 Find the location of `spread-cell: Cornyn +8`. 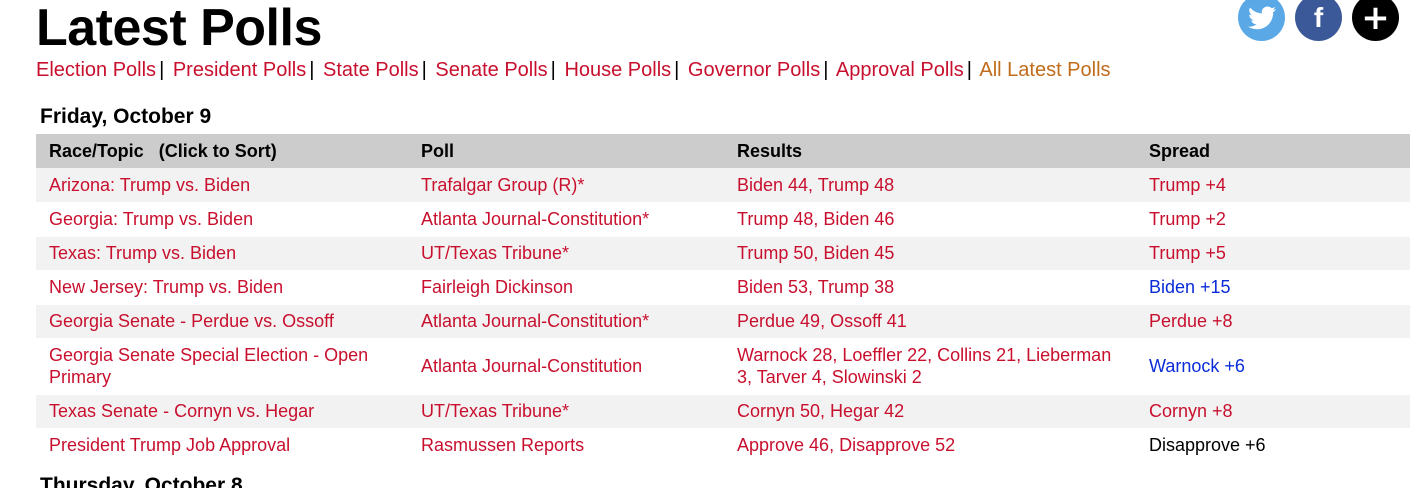

spread-cell: Cornyn +8 is located at coordinates (1273, 411).